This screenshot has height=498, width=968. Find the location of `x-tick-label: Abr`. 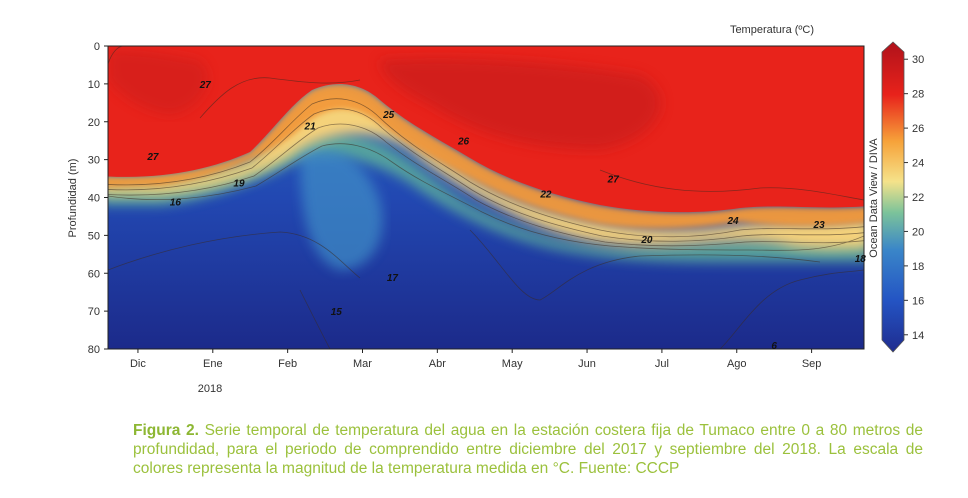

x-tick-label: Abr is located at coordinates (437, 364).